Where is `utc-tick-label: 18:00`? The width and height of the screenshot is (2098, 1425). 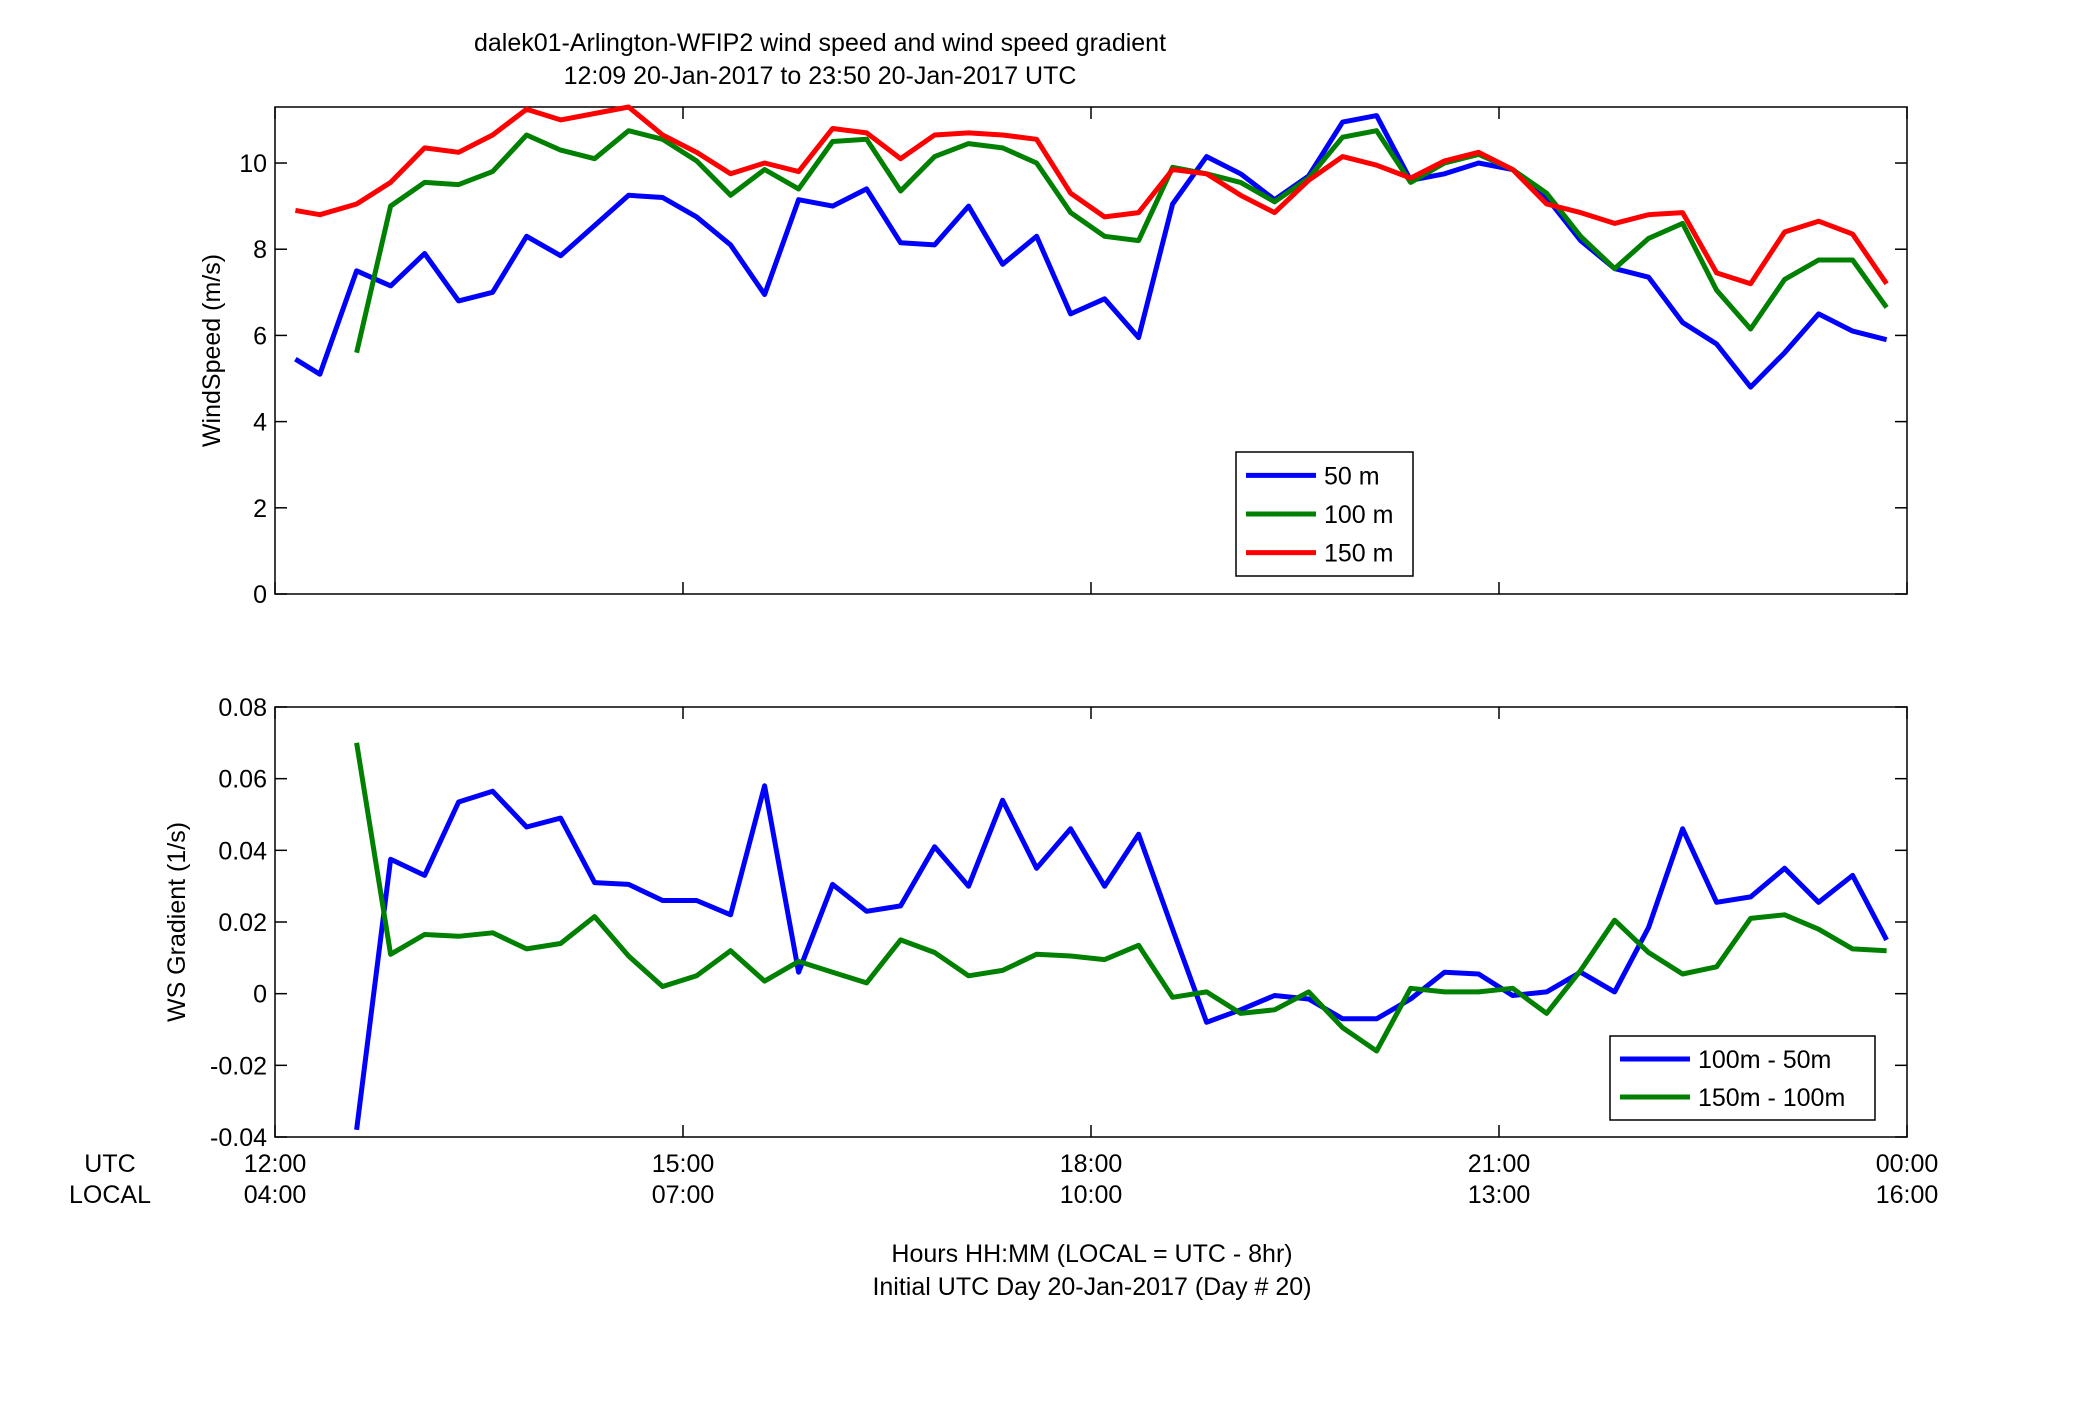 utc-tick-label: 18:00 is located at coordinates (1091, 1164).